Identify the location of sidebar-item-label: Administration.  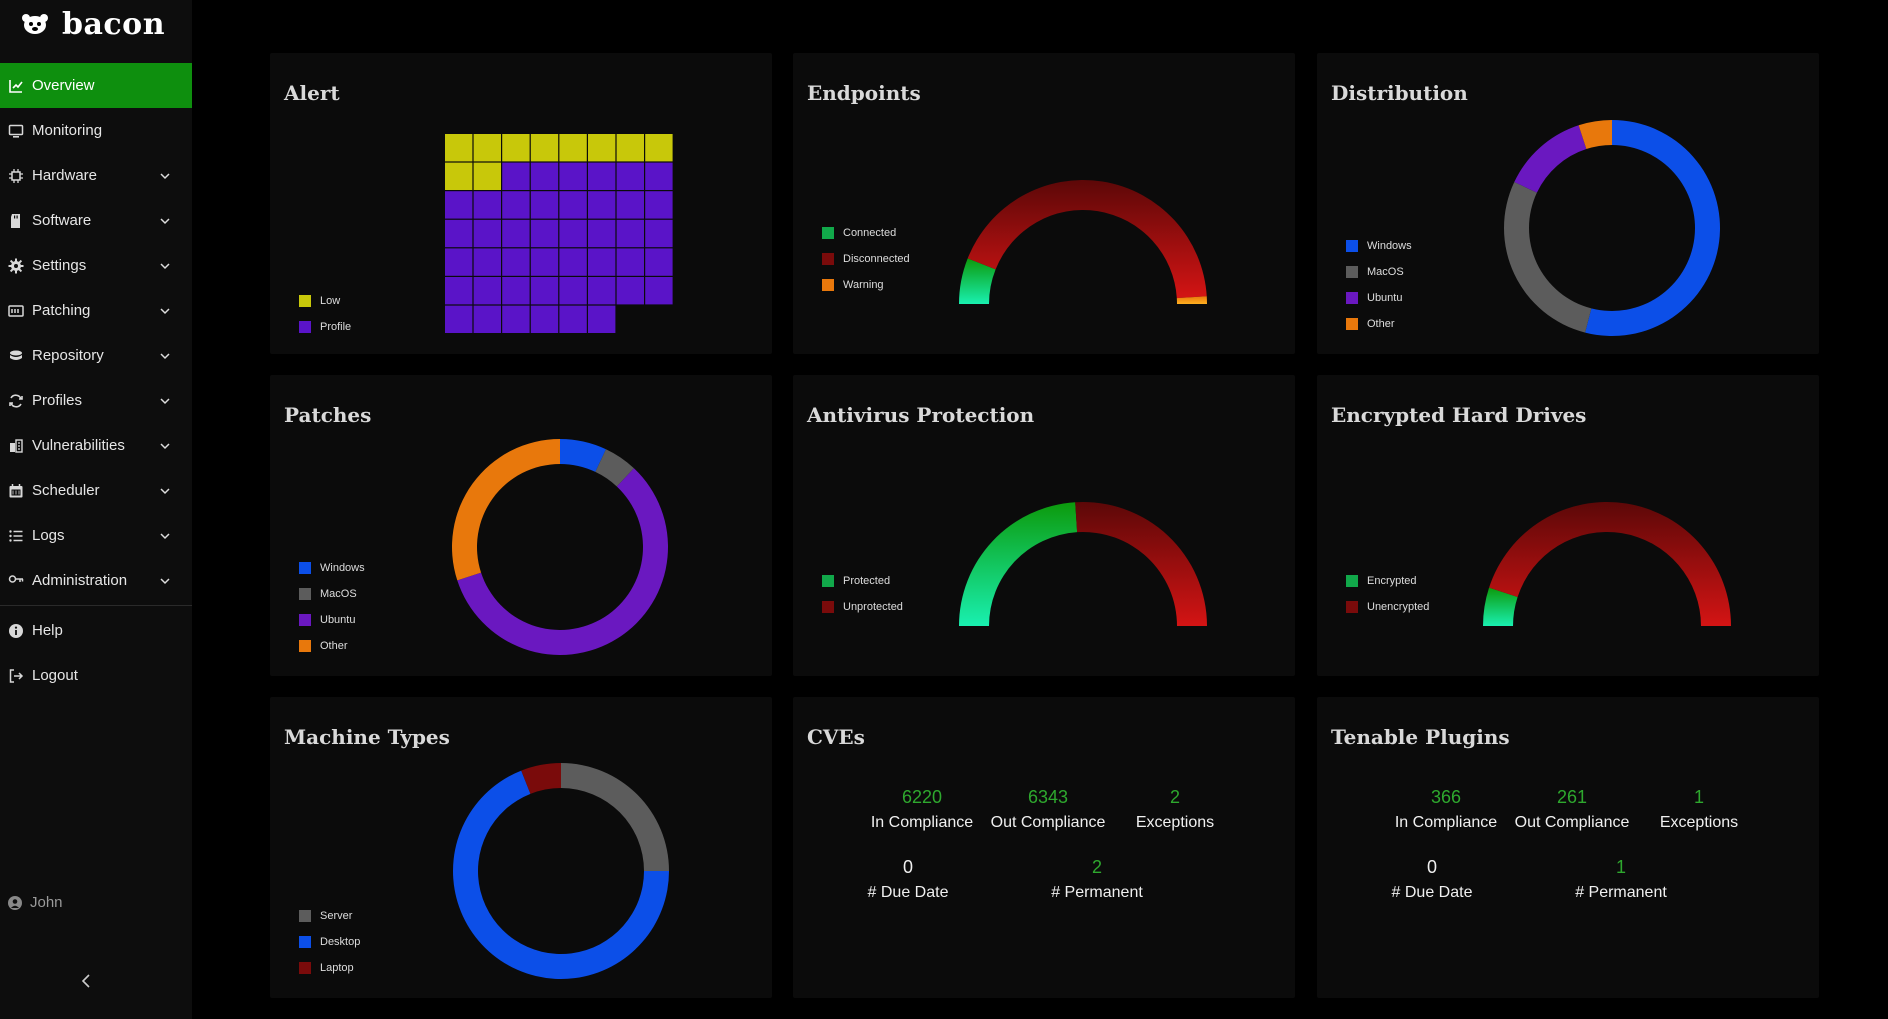
(80, 580).